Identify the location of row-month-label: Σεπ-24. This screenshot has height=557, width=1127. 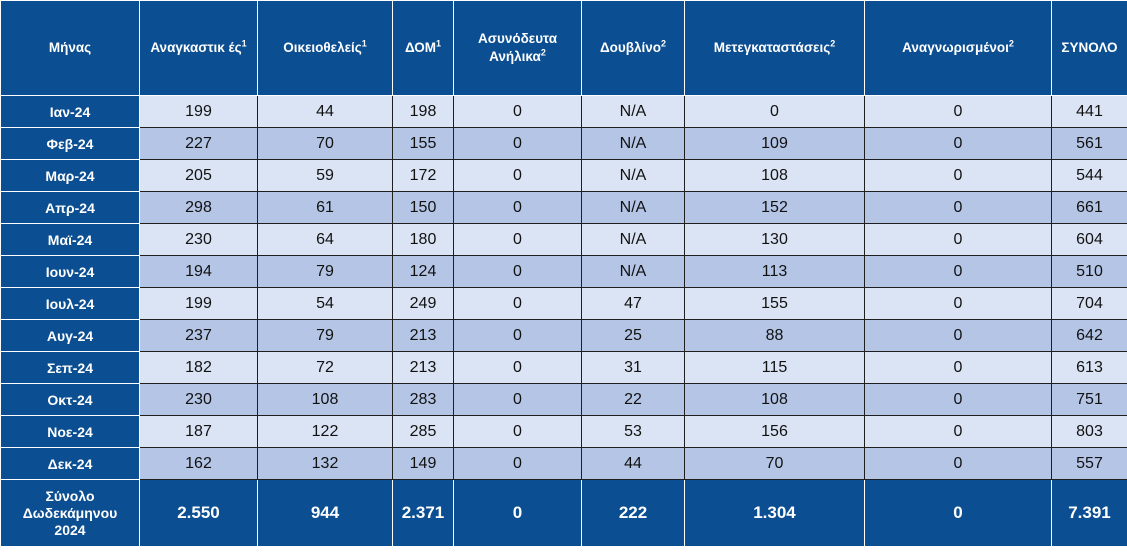
(70, 367).